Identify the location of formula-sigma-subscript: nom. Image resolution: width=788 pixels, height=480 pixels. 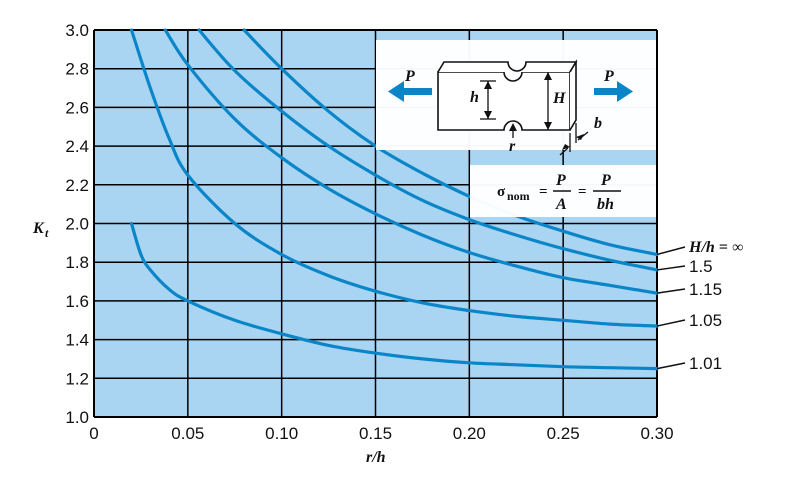
(518, 196).